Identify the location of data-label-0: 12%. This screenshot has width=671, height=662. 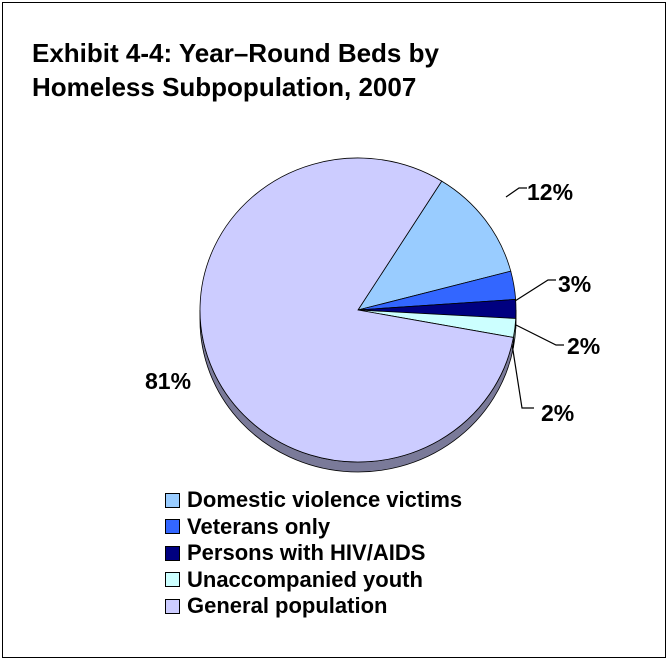
(550, 192).